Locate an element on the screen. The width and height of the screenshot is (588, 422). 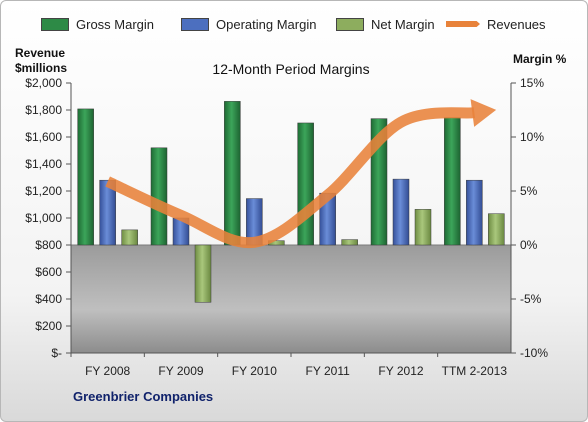
x-tick-label: FY 2011 is located at coordinates (328, 371).